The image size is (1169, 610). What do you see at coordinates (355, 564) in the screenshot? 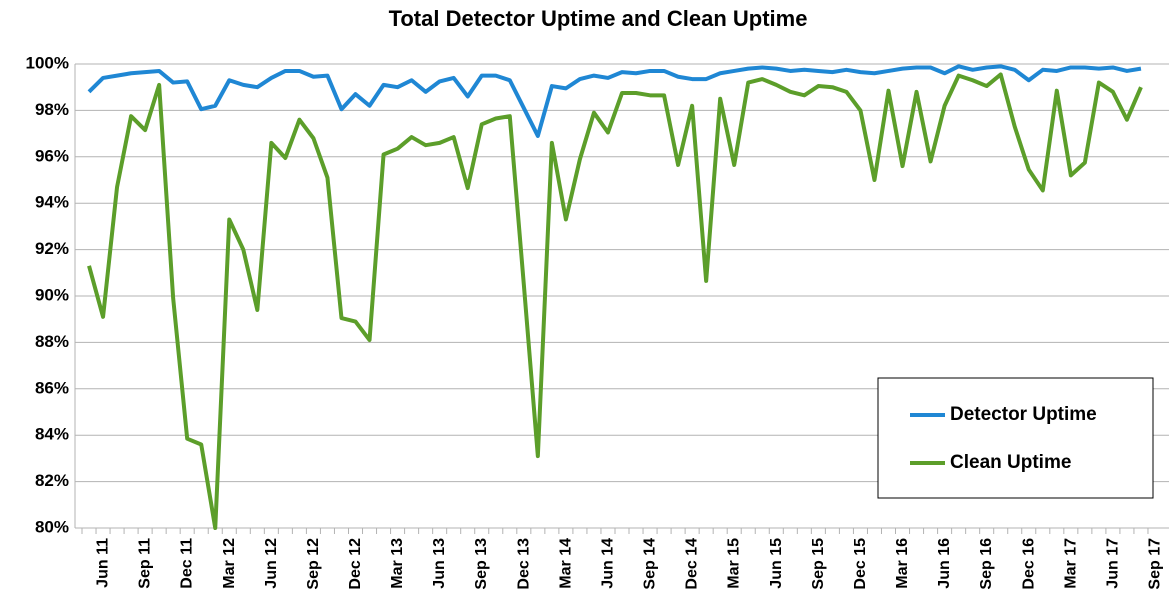
I see `x-tick-label: Dec 12` at bounding box center [355, 564].